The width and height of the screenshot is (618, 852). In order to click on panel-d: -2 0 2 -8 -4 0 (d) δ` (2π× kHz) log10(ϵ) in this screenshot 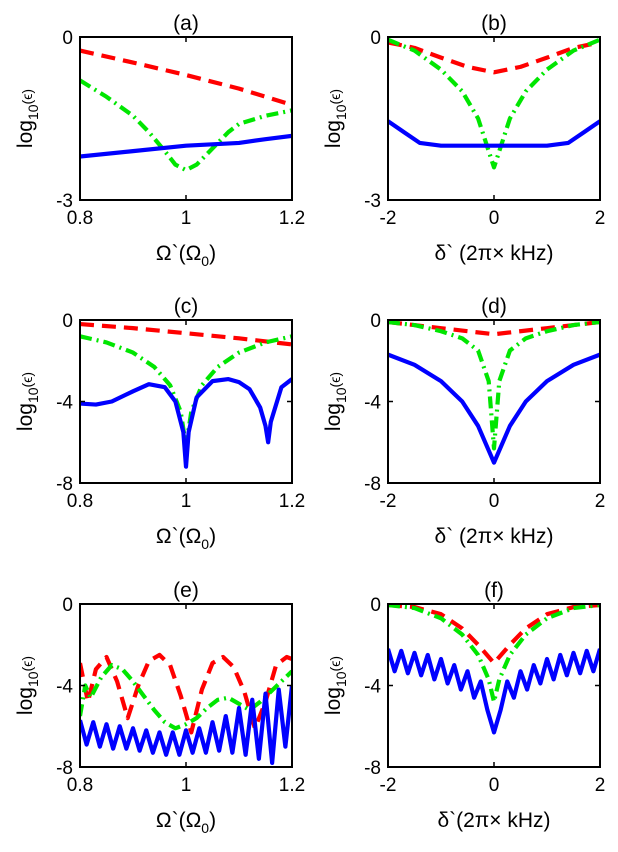, I will do `click(463, 421)`.